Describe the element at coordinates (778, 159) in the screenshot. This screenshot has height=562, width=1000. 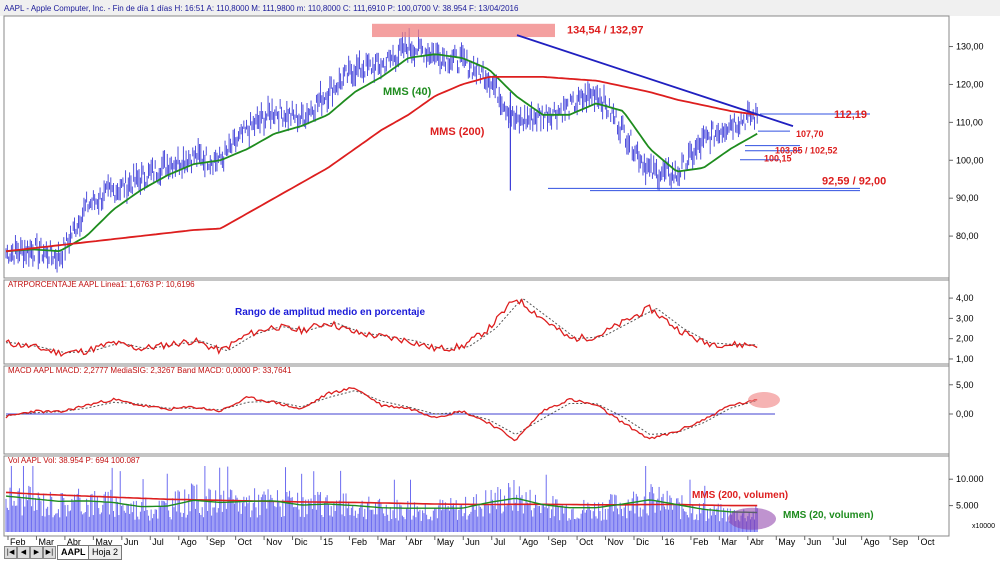
I see `level-label: 100,15` at that location.